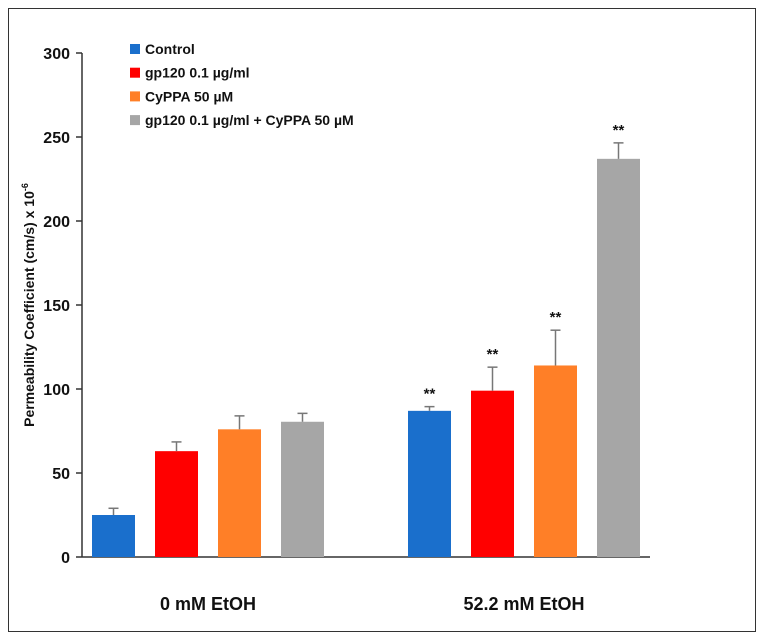 The width and height of the screenshot is (767, 644). Describe the element at coordinates (56, 54) in the screenshot. I see `y-tick-label: 300` at that location.